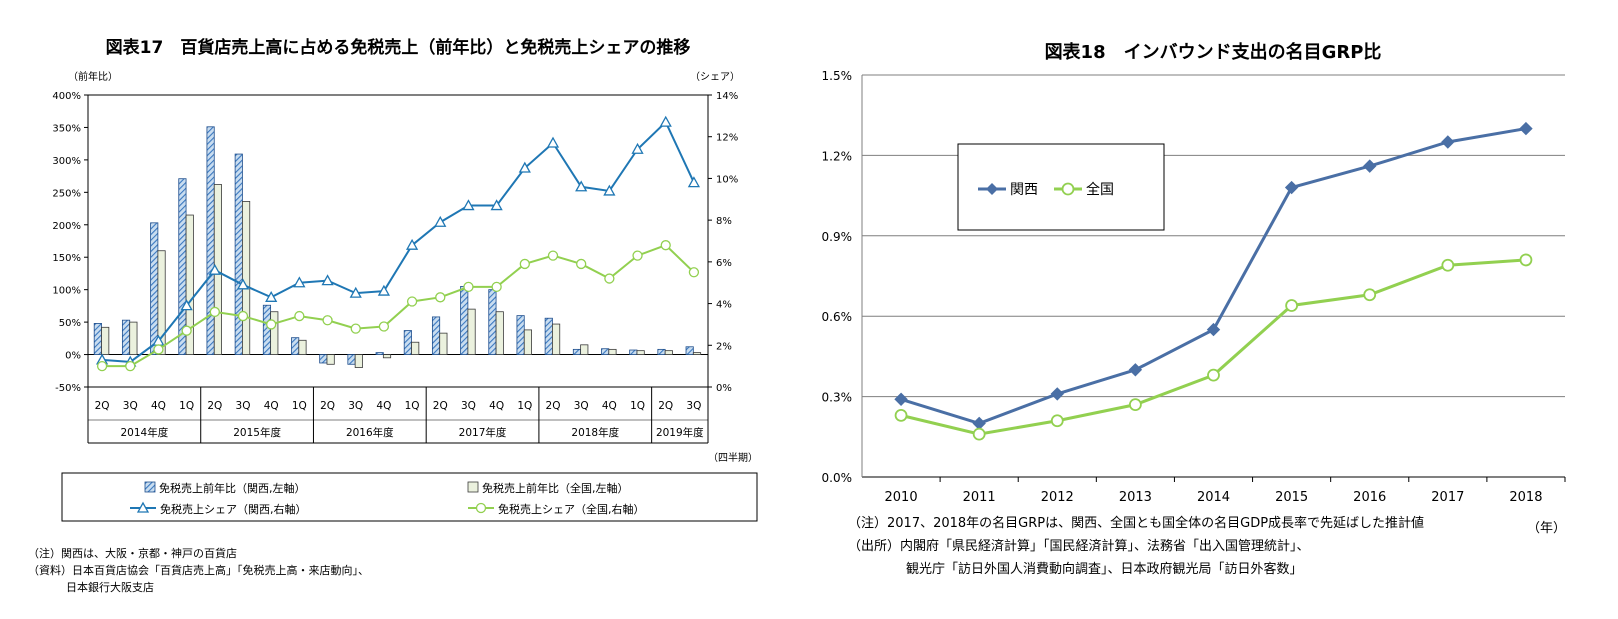 This screenshot has height=619, width=1618. Describe the element at coordinates (70, 323) in the screenshot. I see `chart17-left-tick-label: 50%` at that location.